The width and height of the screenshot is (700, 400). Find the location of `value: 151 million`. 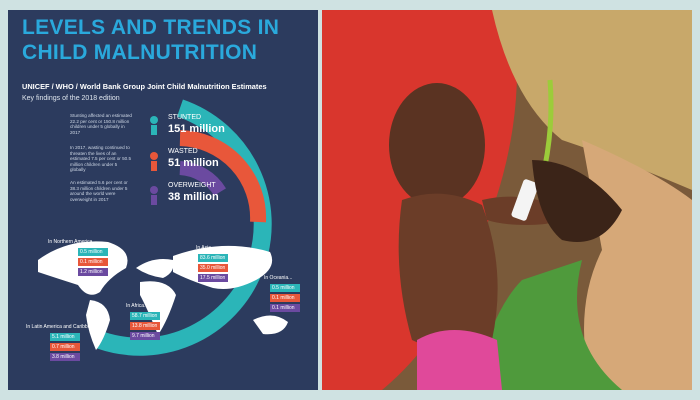

value: 151 million is located at coordinates (196, 129).